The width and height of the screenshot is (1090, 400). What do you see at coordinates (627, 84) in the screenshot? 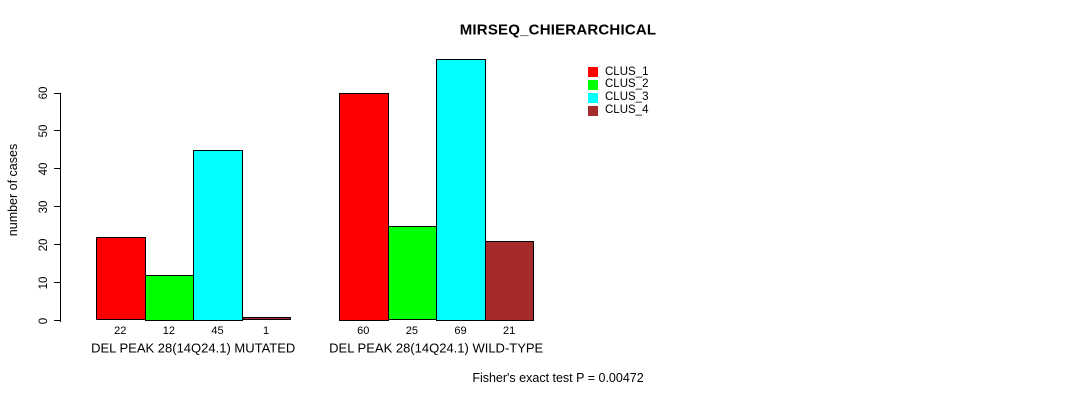
I see `legend-label: CLUS_2` at bounding box center [627, 84].